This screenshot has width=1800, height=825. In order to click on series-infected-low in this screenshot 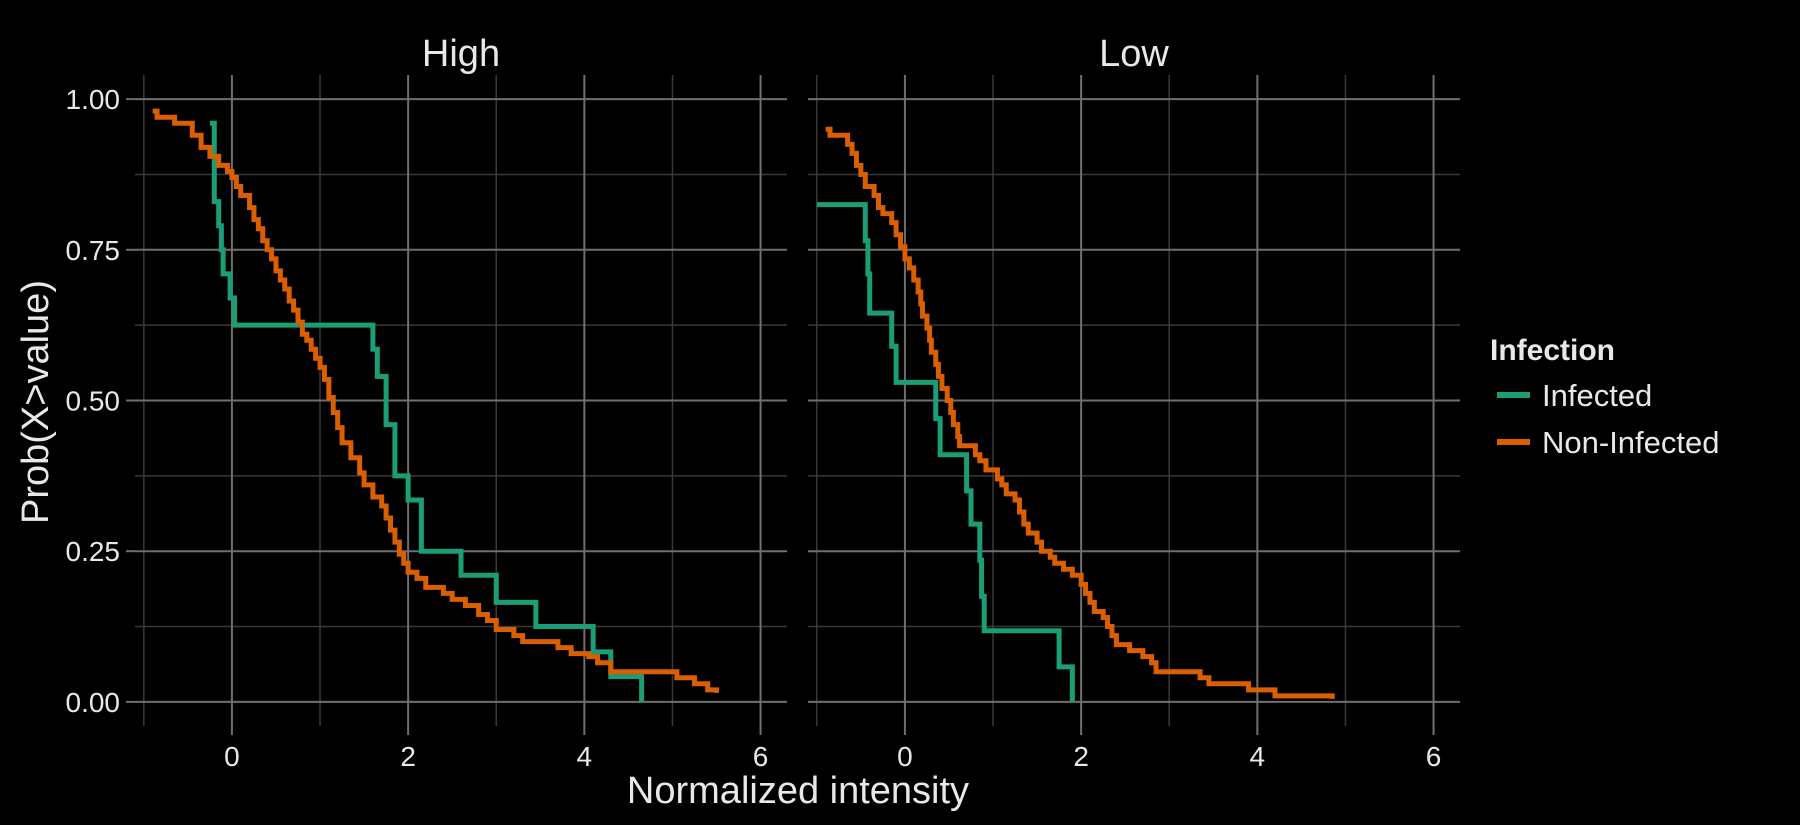, I will do `click(945, 452)`.